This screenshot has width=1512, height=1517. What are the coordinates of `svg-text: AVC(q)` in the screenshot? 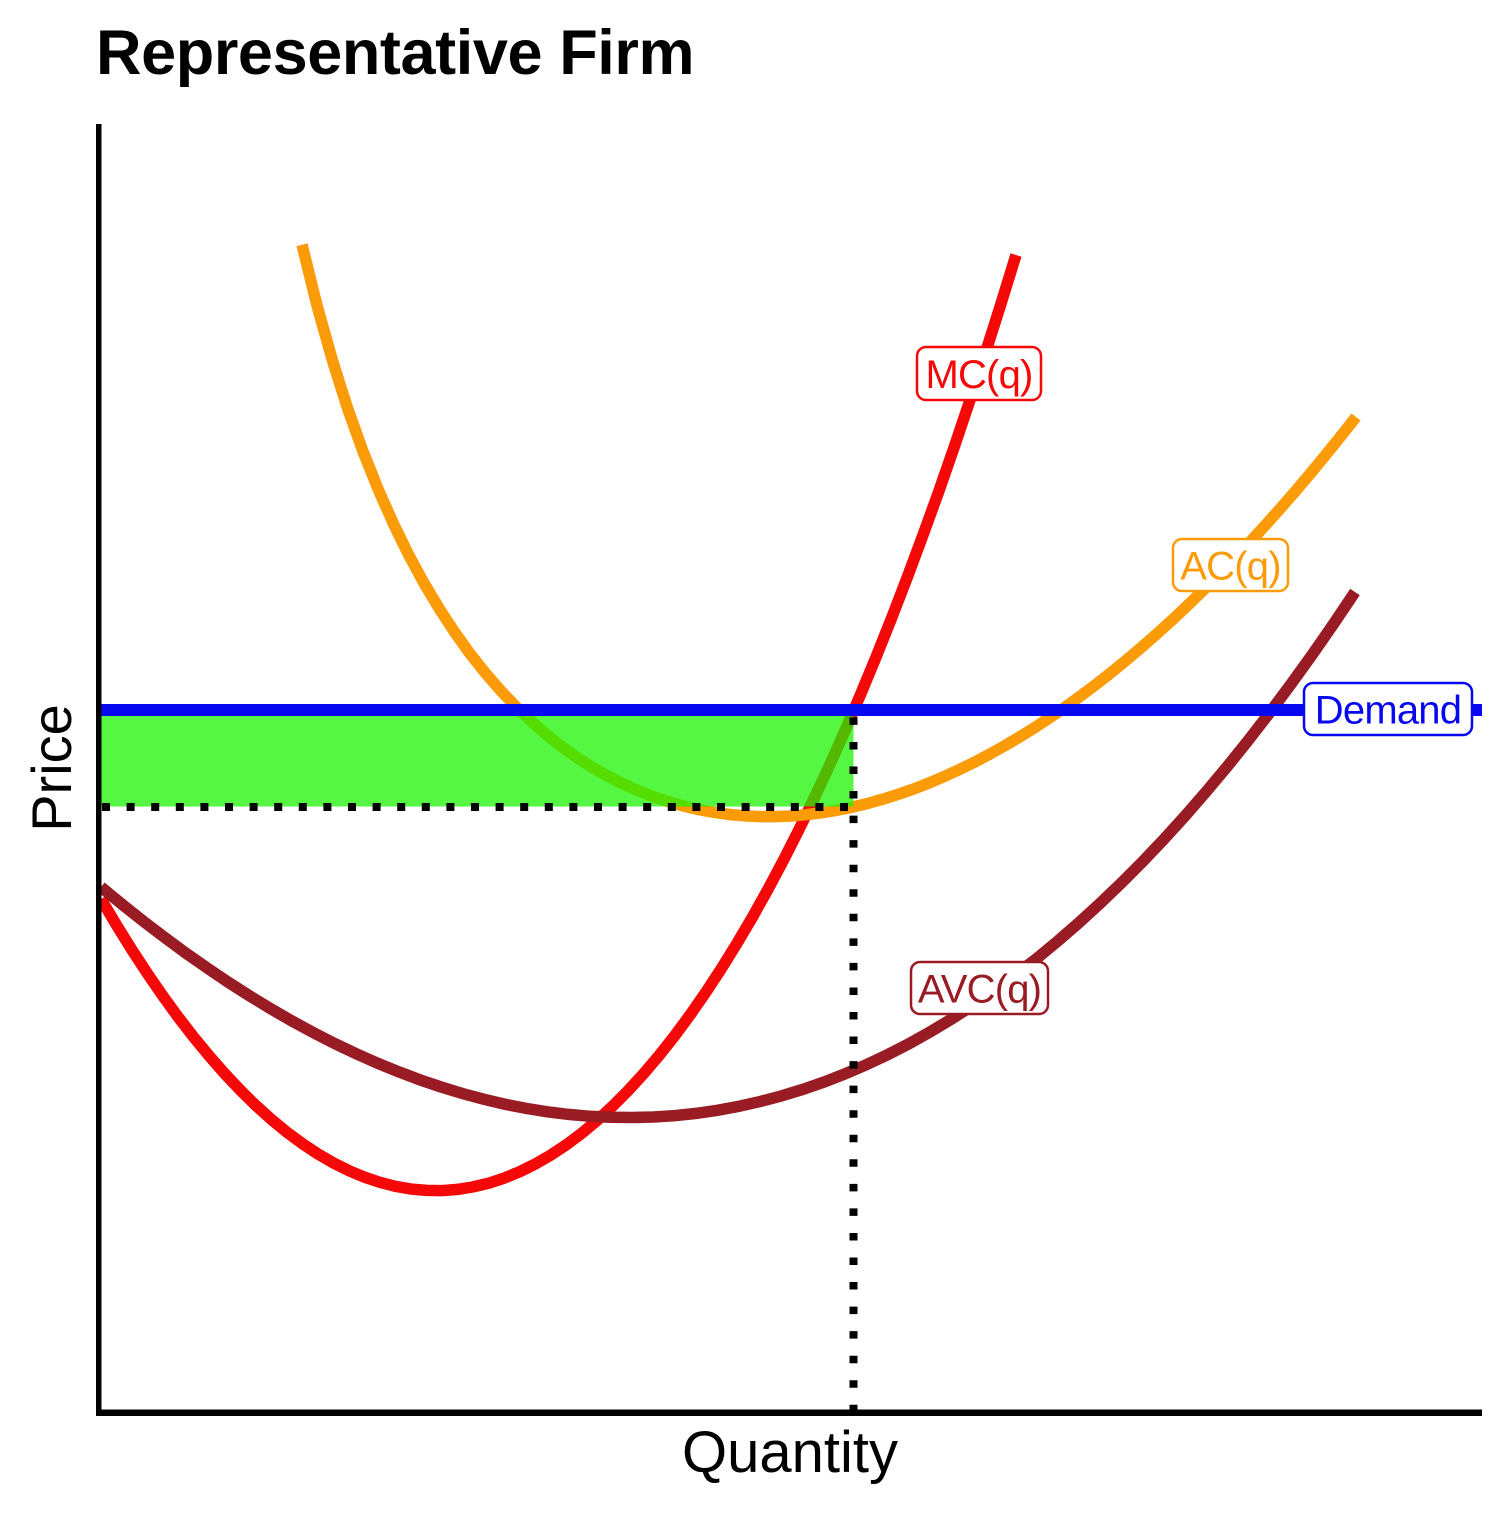 It's located at (979, 990).